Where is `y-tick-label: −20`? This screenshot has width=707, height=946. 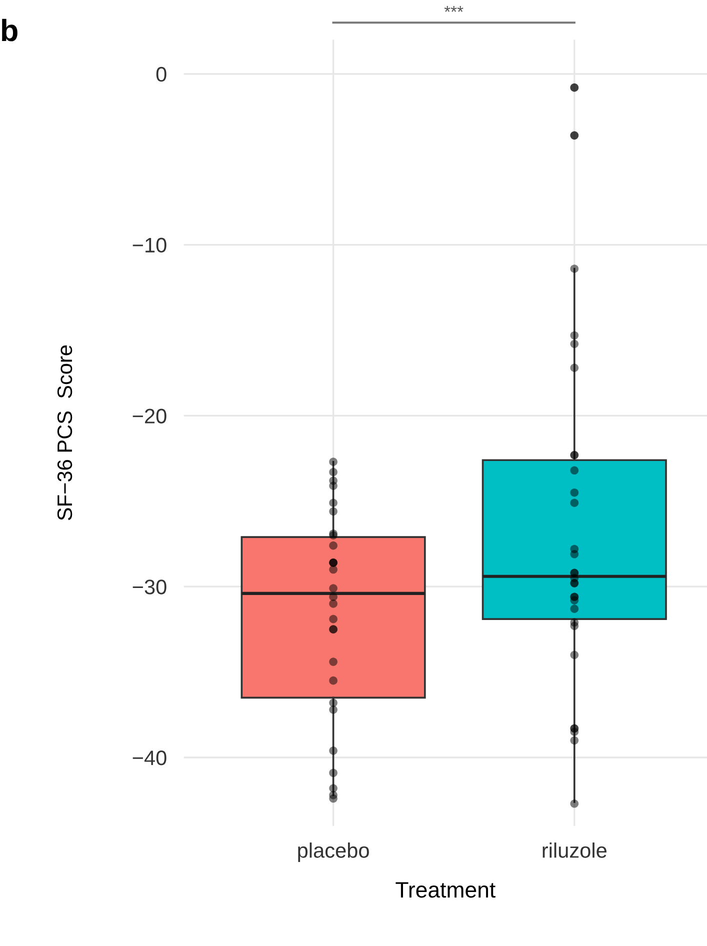 y-tick-label: −20 is located at coordinates (149, 416).